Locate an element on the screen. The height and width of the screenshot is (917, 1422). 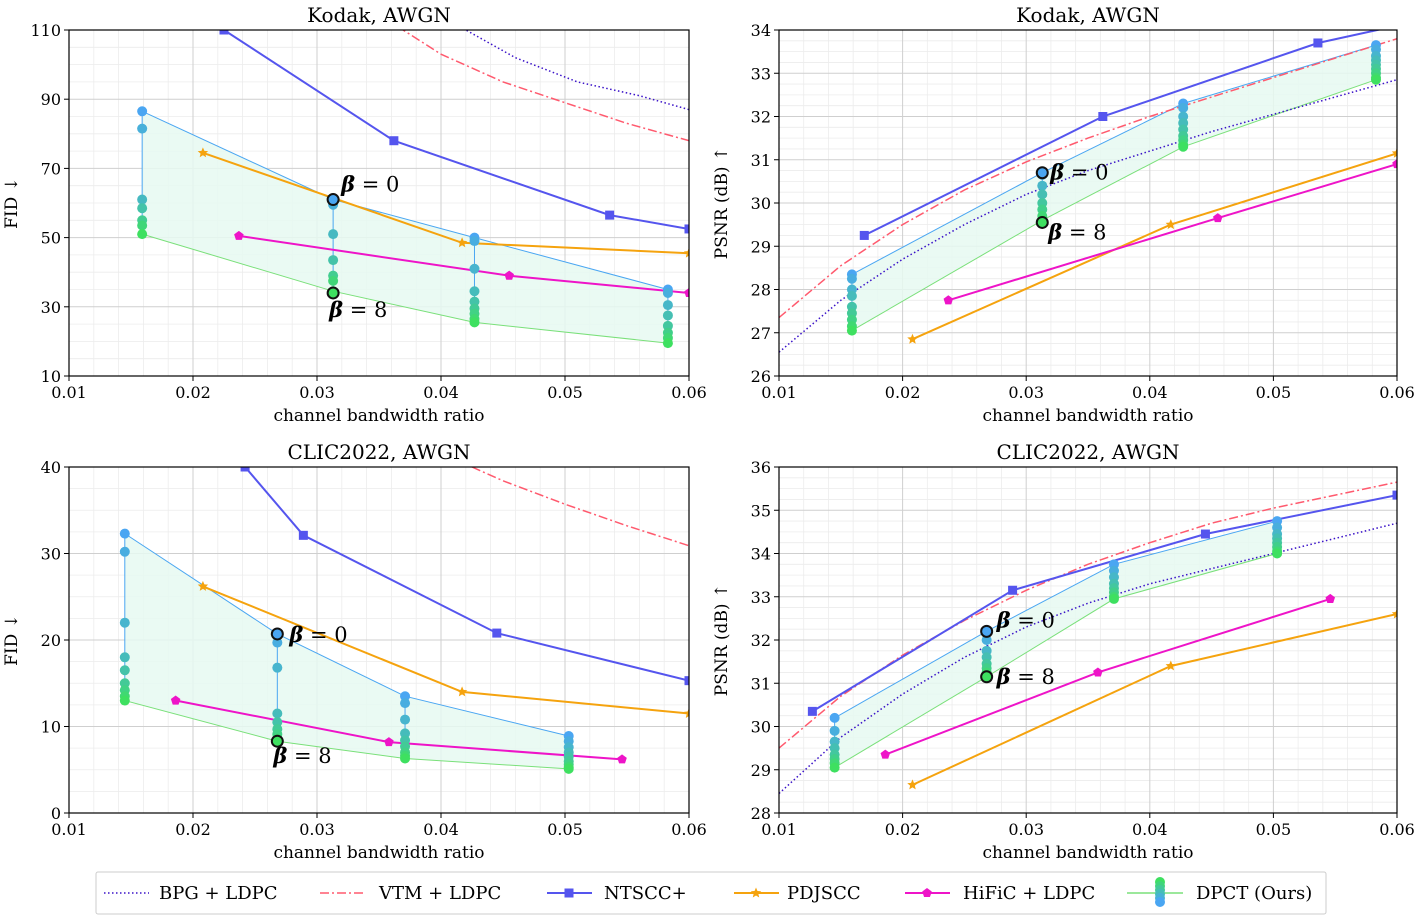
y-tick-label: 50 is located at coordinates (51, 238).